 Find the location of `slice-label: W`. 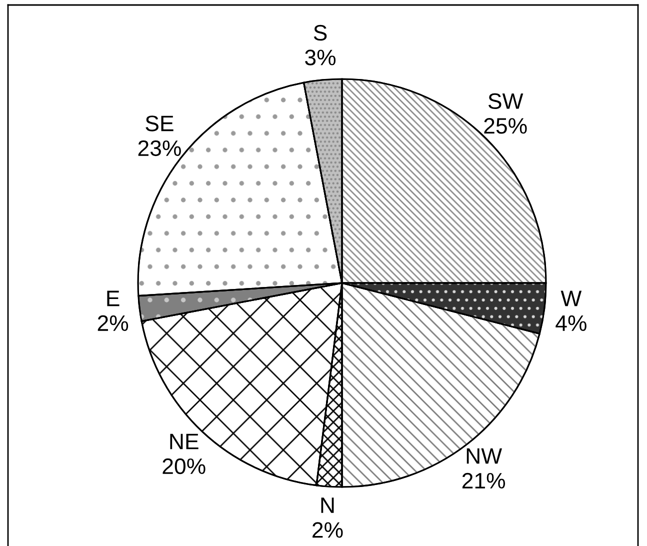

slice-label: W is located at coordinates (571, 298).